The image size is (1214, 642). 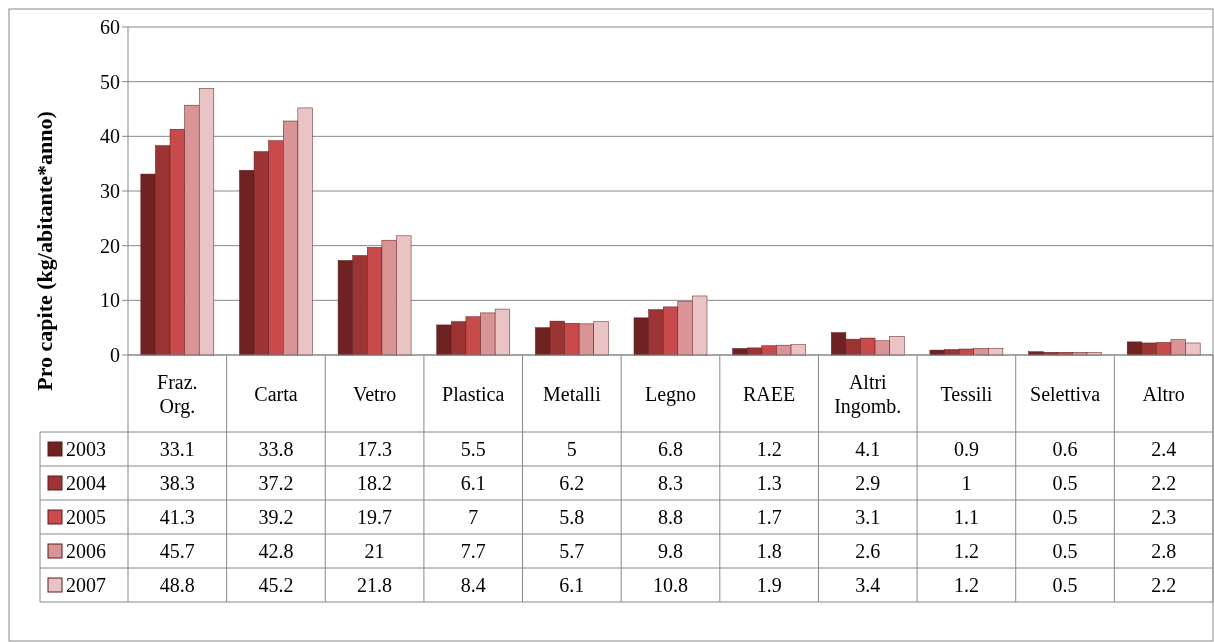 I want to click on x-tick-label: Plastica, so click(x=473, y=393).